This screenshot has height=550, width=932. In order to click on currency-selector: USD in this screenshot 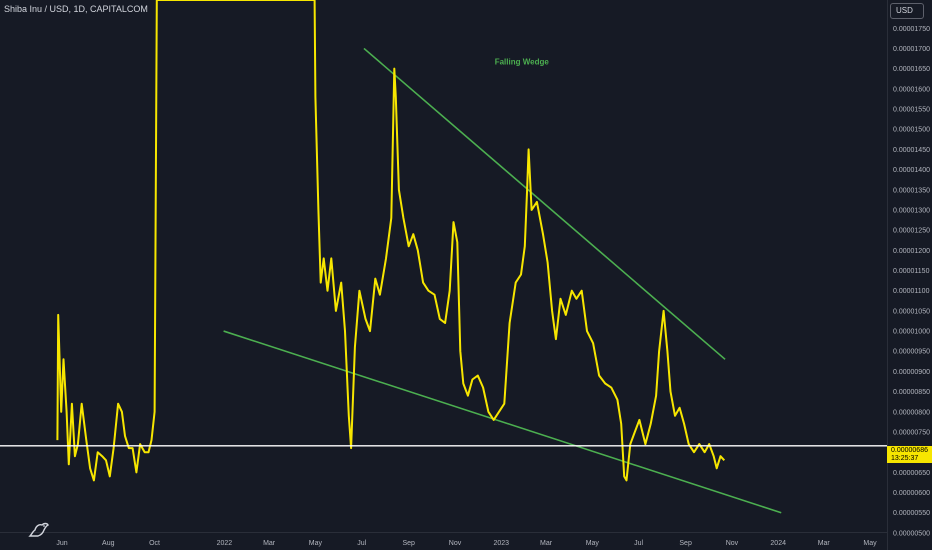, I will do `click(907, 11)`.